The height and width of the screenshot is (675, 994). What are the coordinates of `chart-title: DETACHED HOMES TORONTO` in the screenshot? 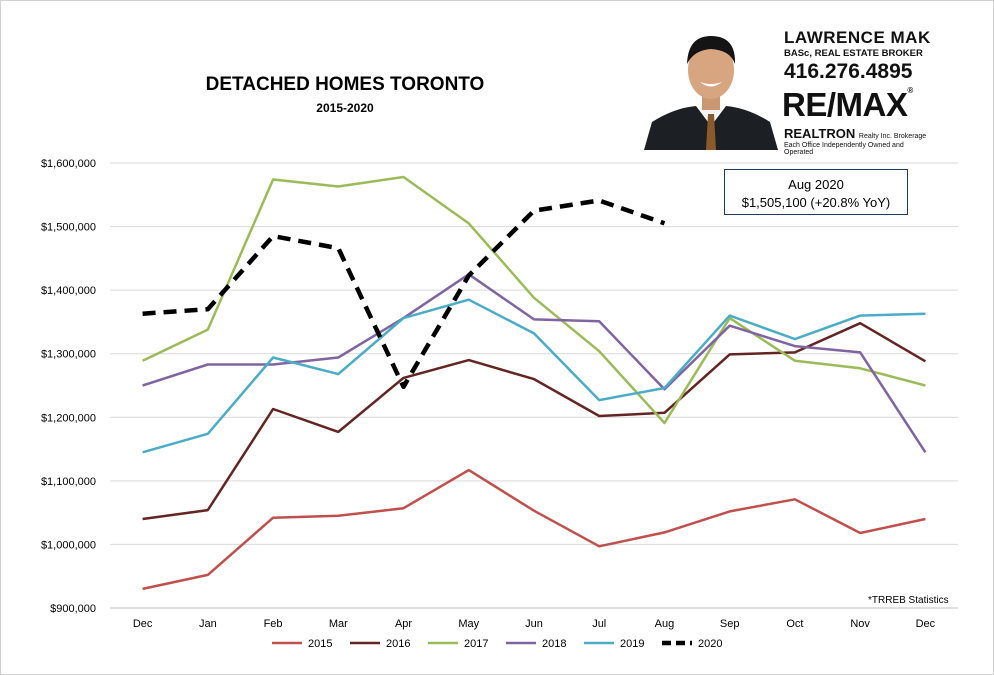 It's located at (345, 84).